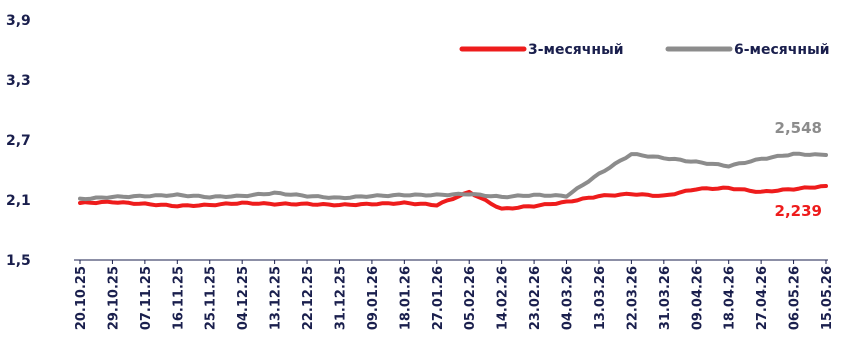 The width and height of the screenshot is (860, 363). What do you see at coordinates (568, 298) in the screenshot?
I see `x-tick-label: 04.03.26` at bounding box center [568, 298].